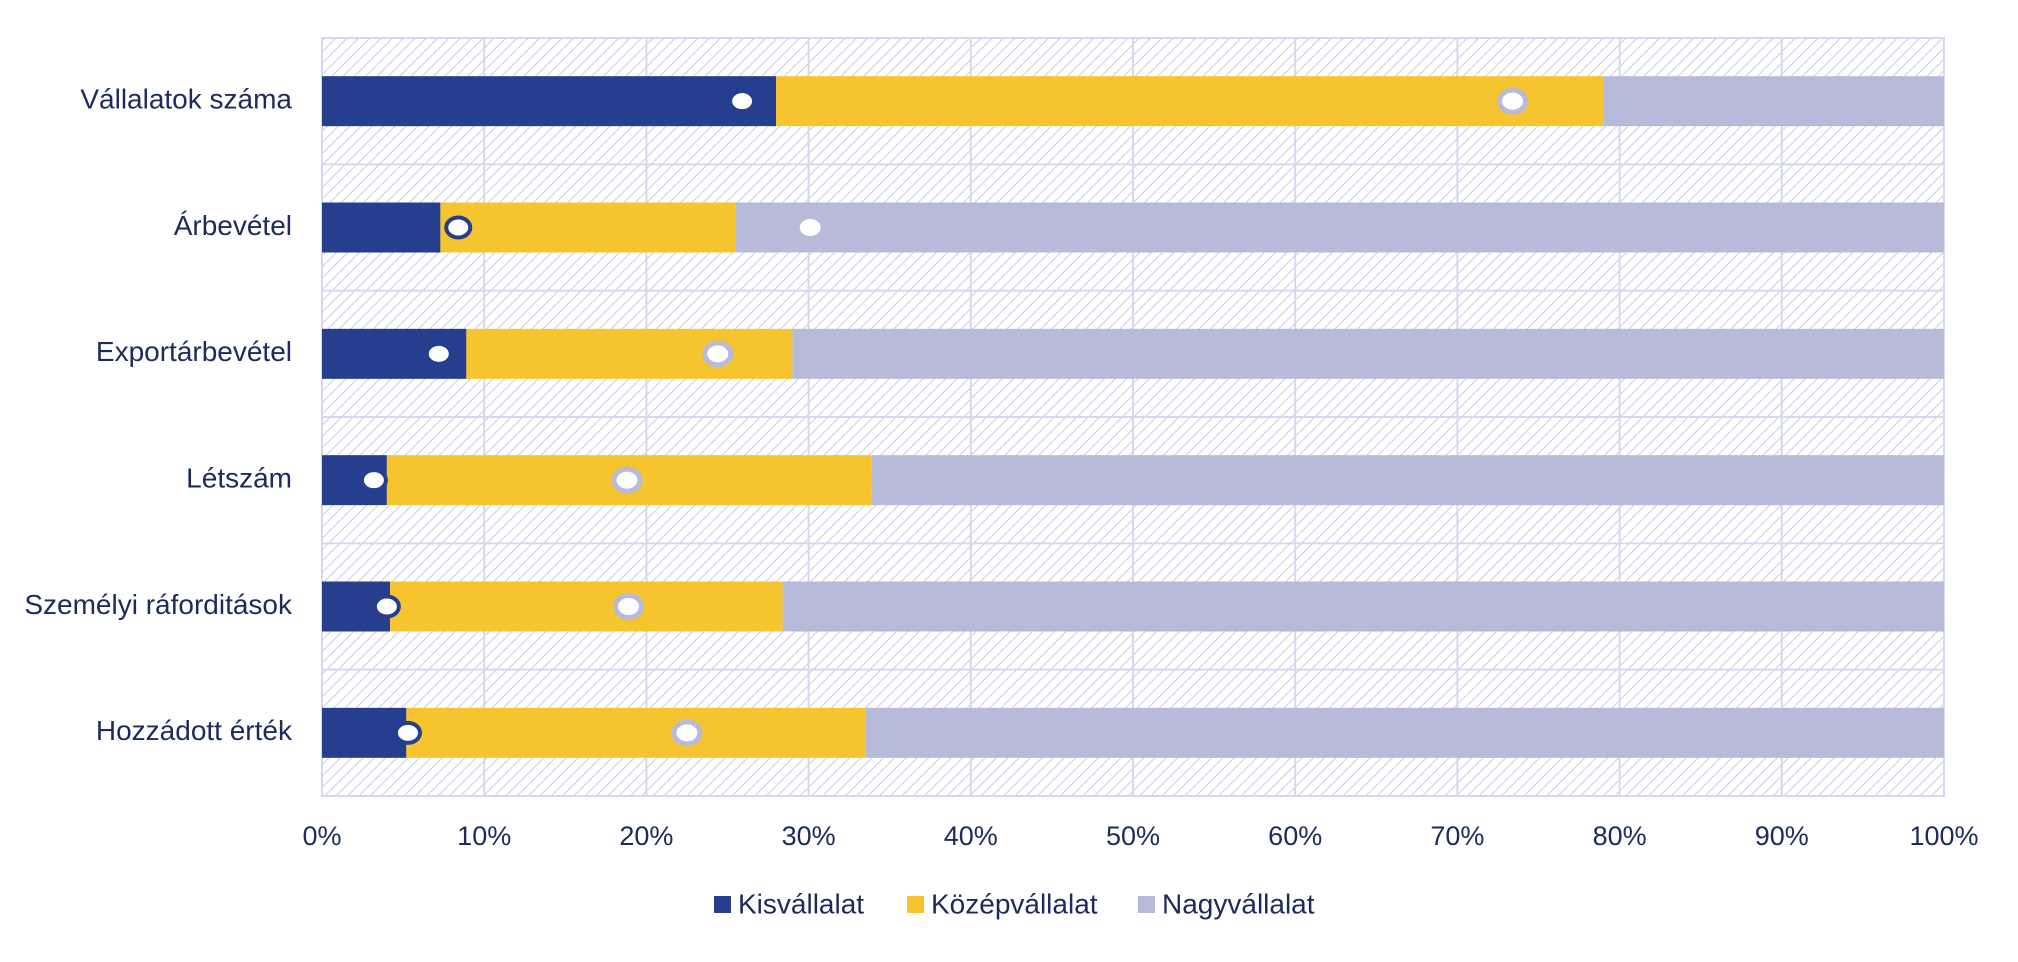  I want to click on x-tick-label: 60%, so click(1295, 836).